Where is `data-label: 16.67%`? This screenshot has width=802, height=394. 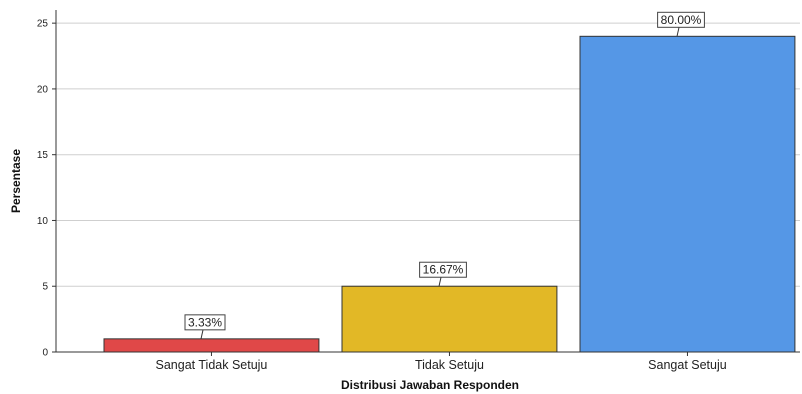 data-label: 16.67% is located at coordinates (443, 270).